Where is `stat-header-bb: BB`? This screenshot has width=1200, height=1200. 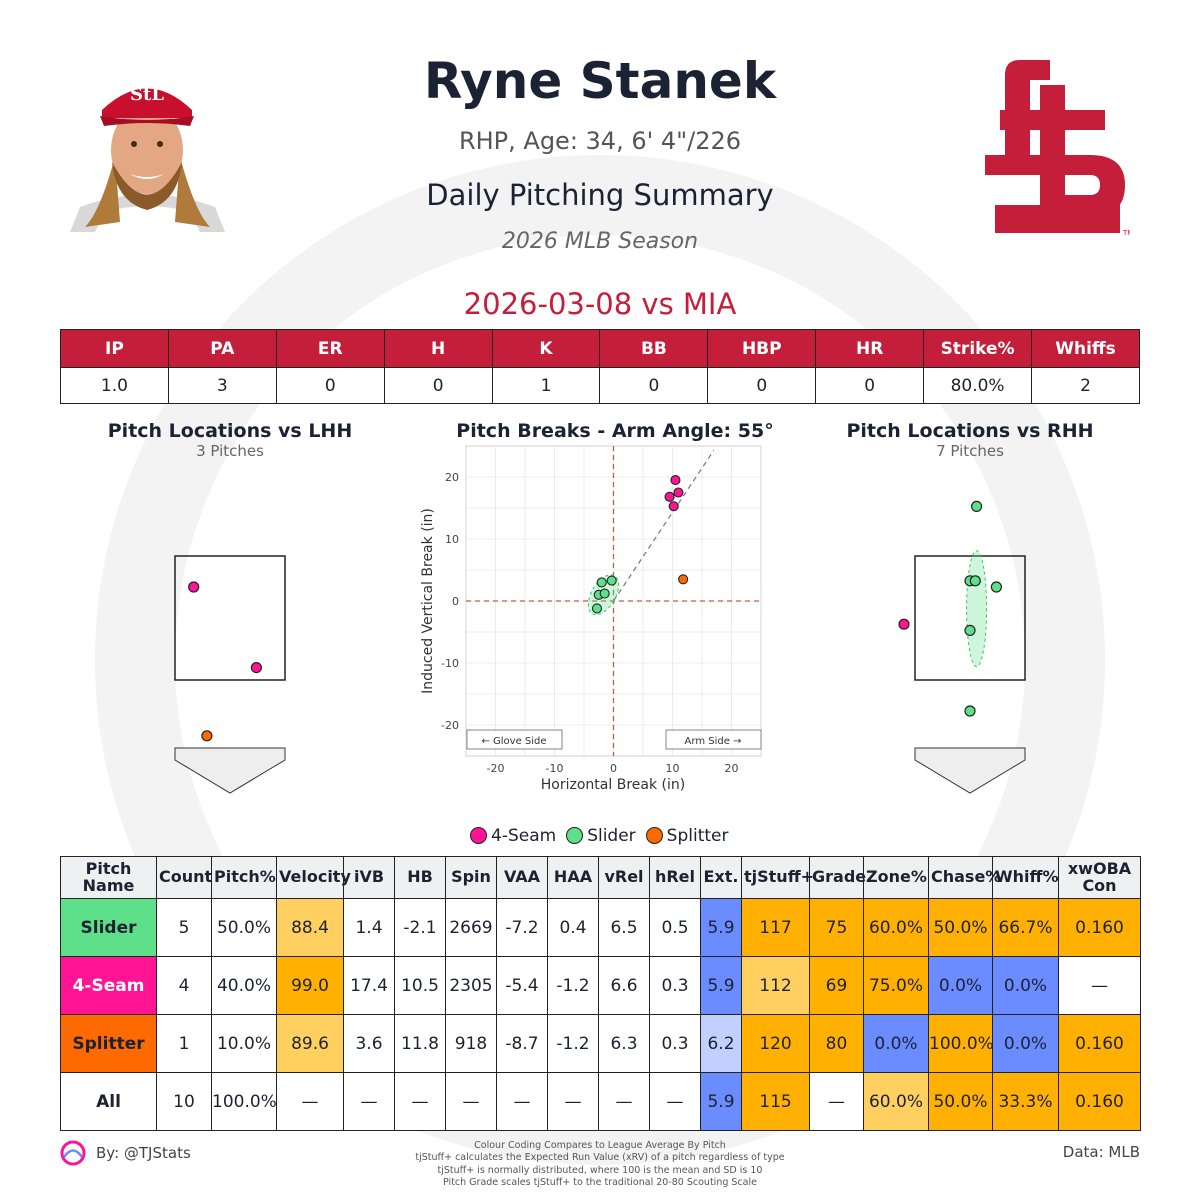
stat-header-bb: BB is located at coordinates (654, 348).